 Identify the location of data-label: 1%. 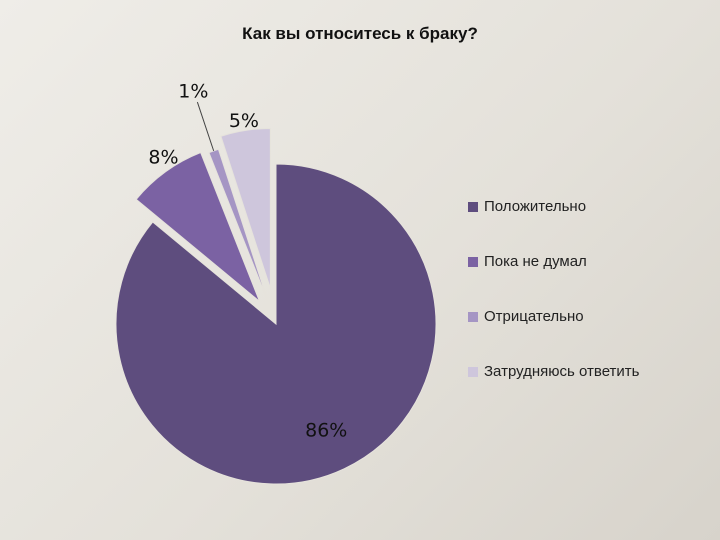
(193, 92).